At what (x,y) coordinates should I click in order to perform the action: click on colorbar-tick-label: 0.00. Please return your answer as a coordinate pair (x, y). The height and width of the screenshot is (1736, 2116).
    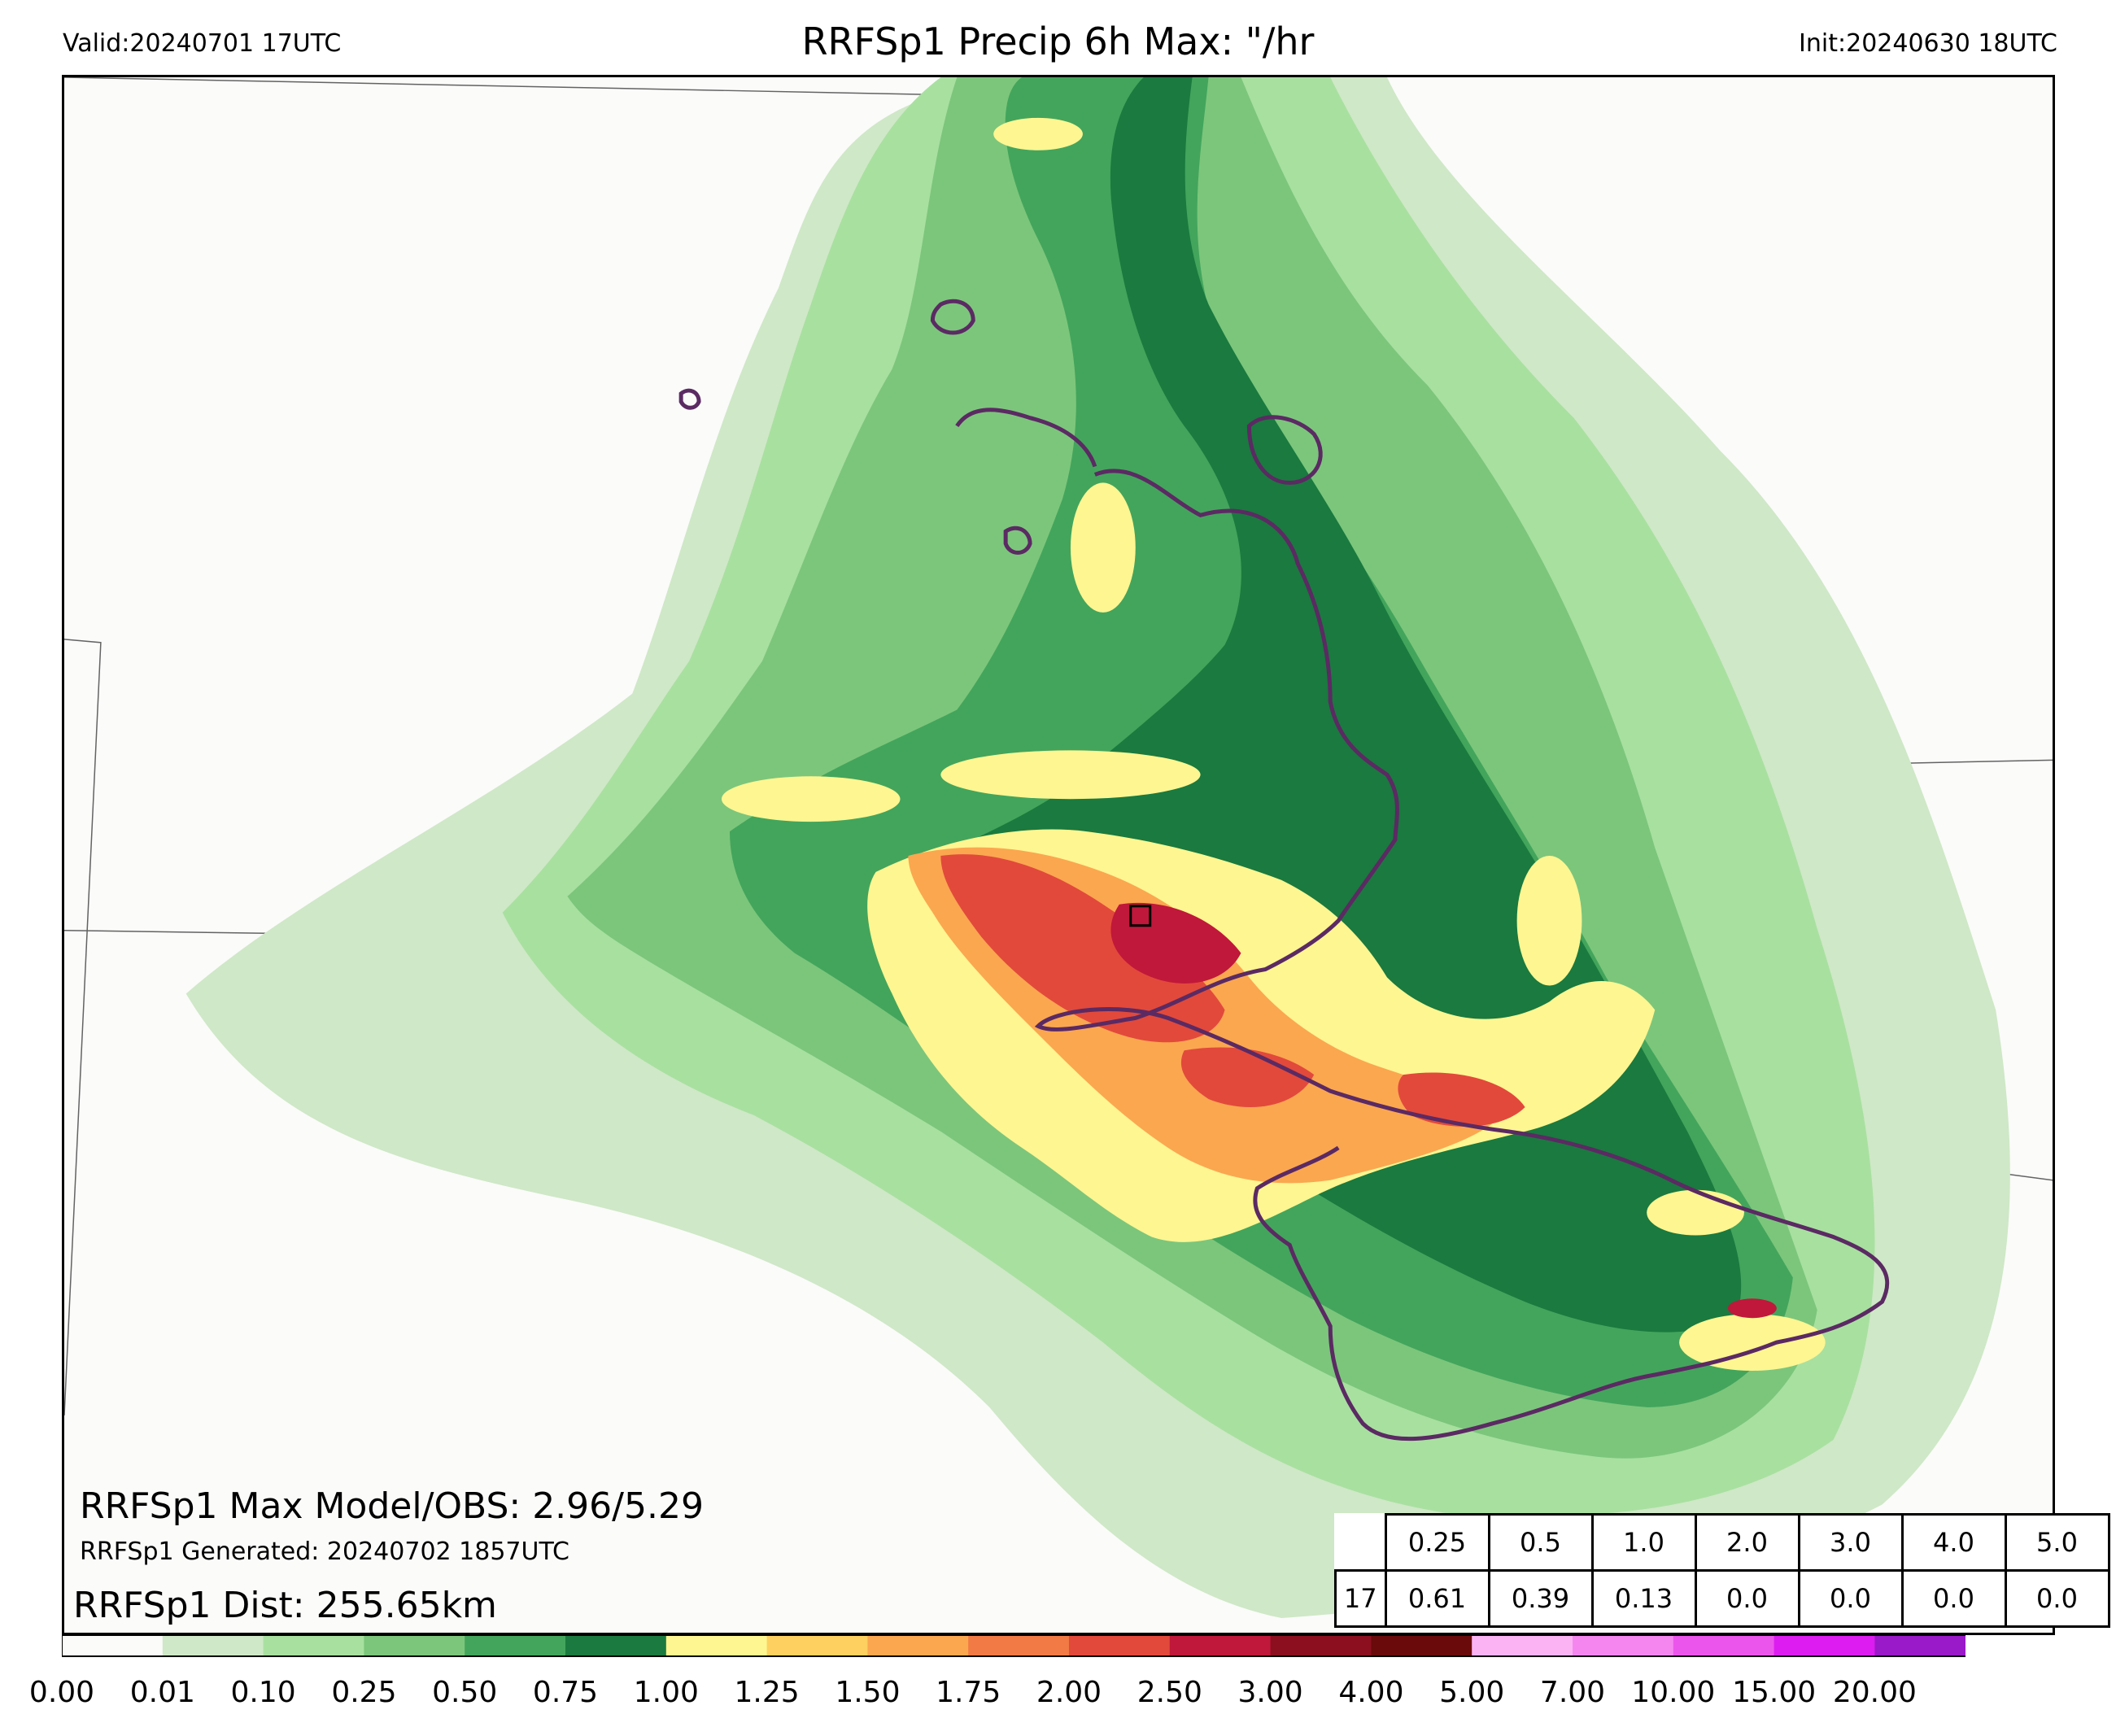
    Looking at the image, I should click on (62, 1692).